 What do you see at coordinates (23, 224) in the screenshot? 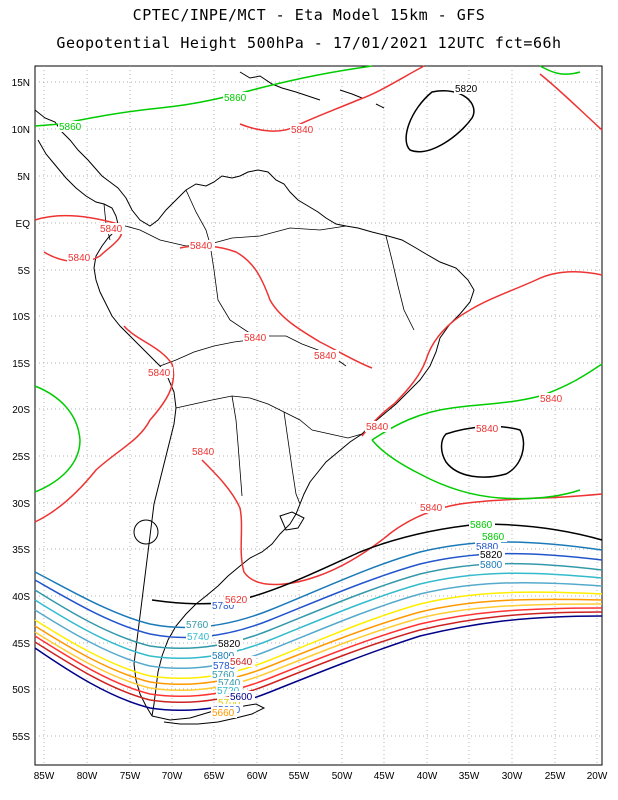
I see `lat-tick-label: EQ` at bounding box center [23, 224].